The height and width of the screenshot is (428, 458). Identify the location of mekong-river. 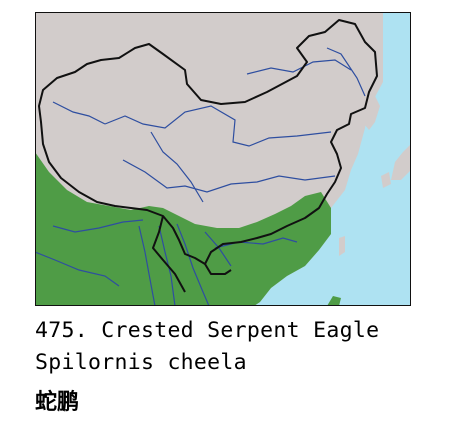
(193, 264).